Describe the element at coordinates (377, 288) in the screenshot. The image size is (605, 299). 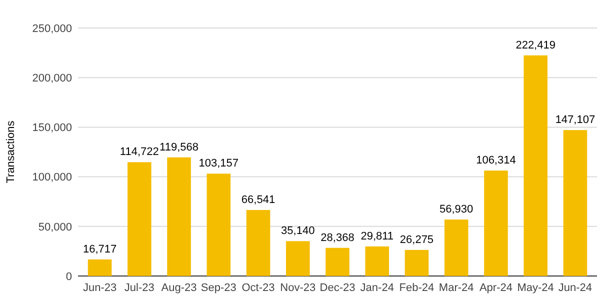
I see `x-tick-label: Jan-24` at that location.